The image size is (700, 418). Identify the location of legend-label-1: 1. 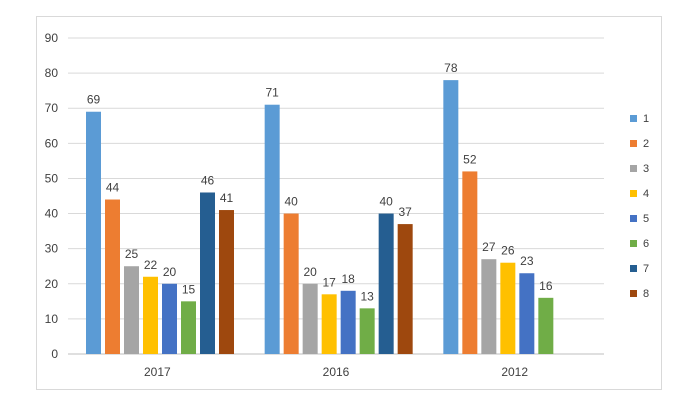
(646, 119).